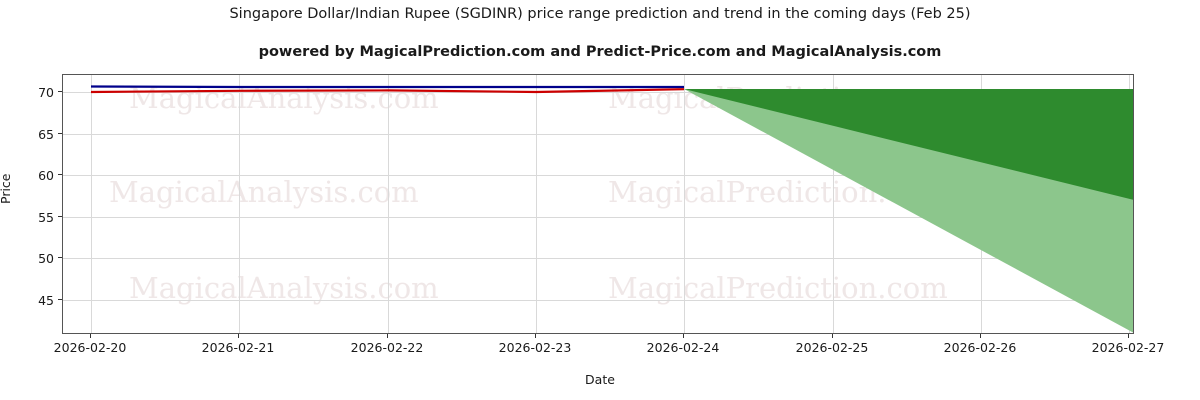 The width and height of the screenshot is (1200, 400). Describe the element at coordinates (683, 347) in the screenshot. I see `x-tick-label: 2026-02-24` at that location.